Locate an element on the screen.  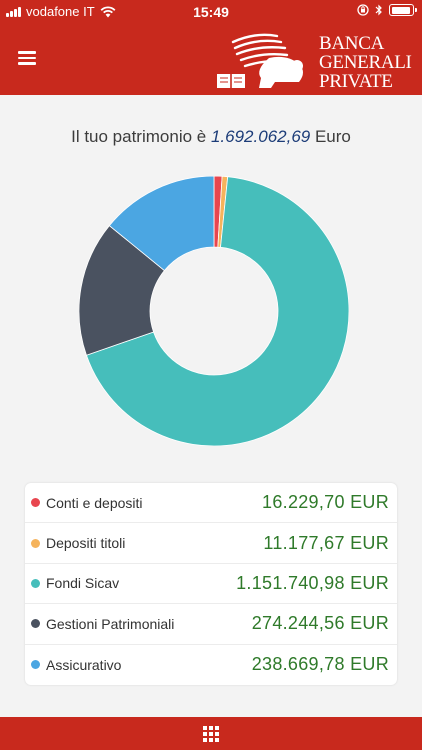
bluetooth-icon is located at coordinates (378, 10).